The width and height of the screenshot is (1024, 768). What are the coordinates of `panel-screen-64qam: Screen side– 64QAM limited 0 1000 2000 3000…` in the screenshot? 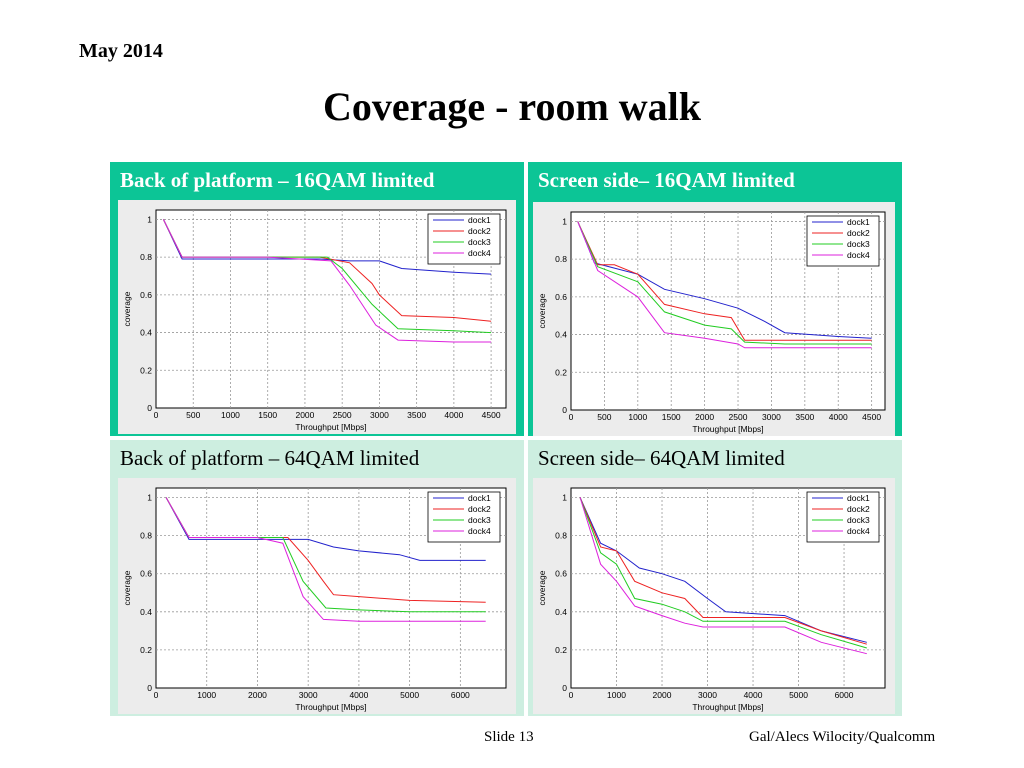 It's located at (715, 578).